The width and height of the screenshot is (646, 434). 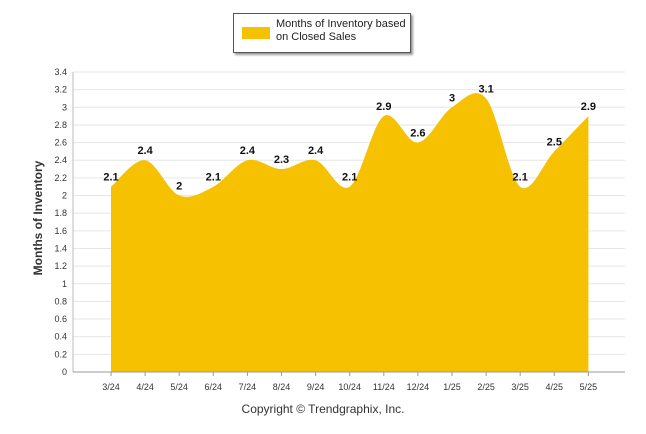 What do you see at coordinates (282, 387) in the screenshot?
I see `x-tick-label: 8/24` at bounding box center [282, 387].